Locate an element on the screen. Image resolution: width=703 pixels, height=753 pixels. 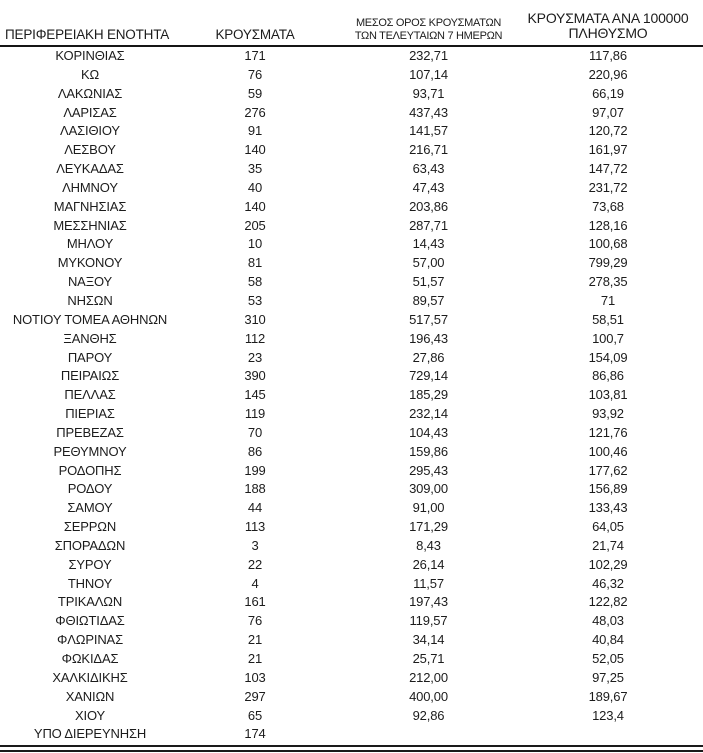
table-row: ΝΗΣΩΝ 53 89,57 71 is located at coordinates (351, 301).